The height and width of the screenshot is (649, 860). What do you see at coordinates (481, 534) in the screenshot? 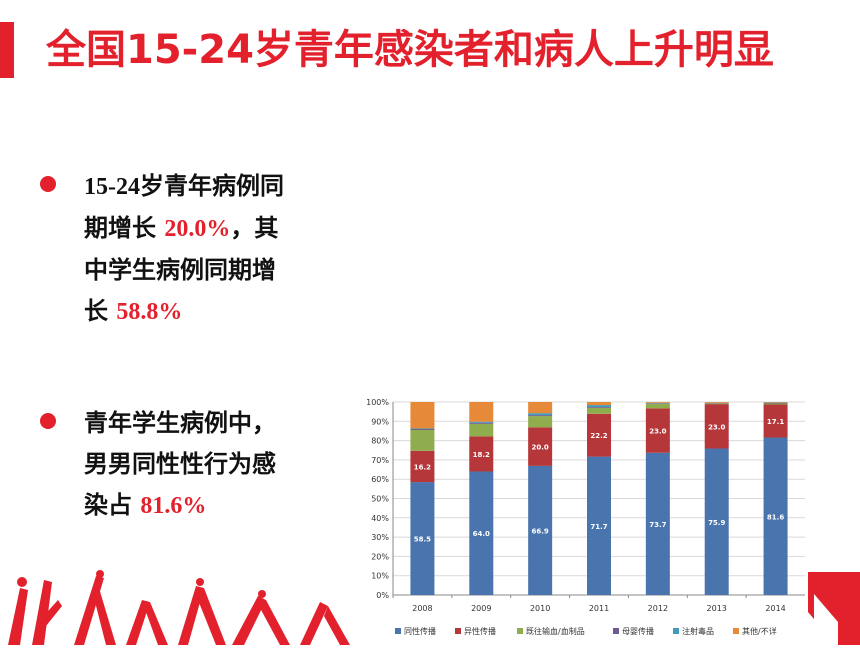
I see `data-label: 64.0` at bounding box center [481, 534].